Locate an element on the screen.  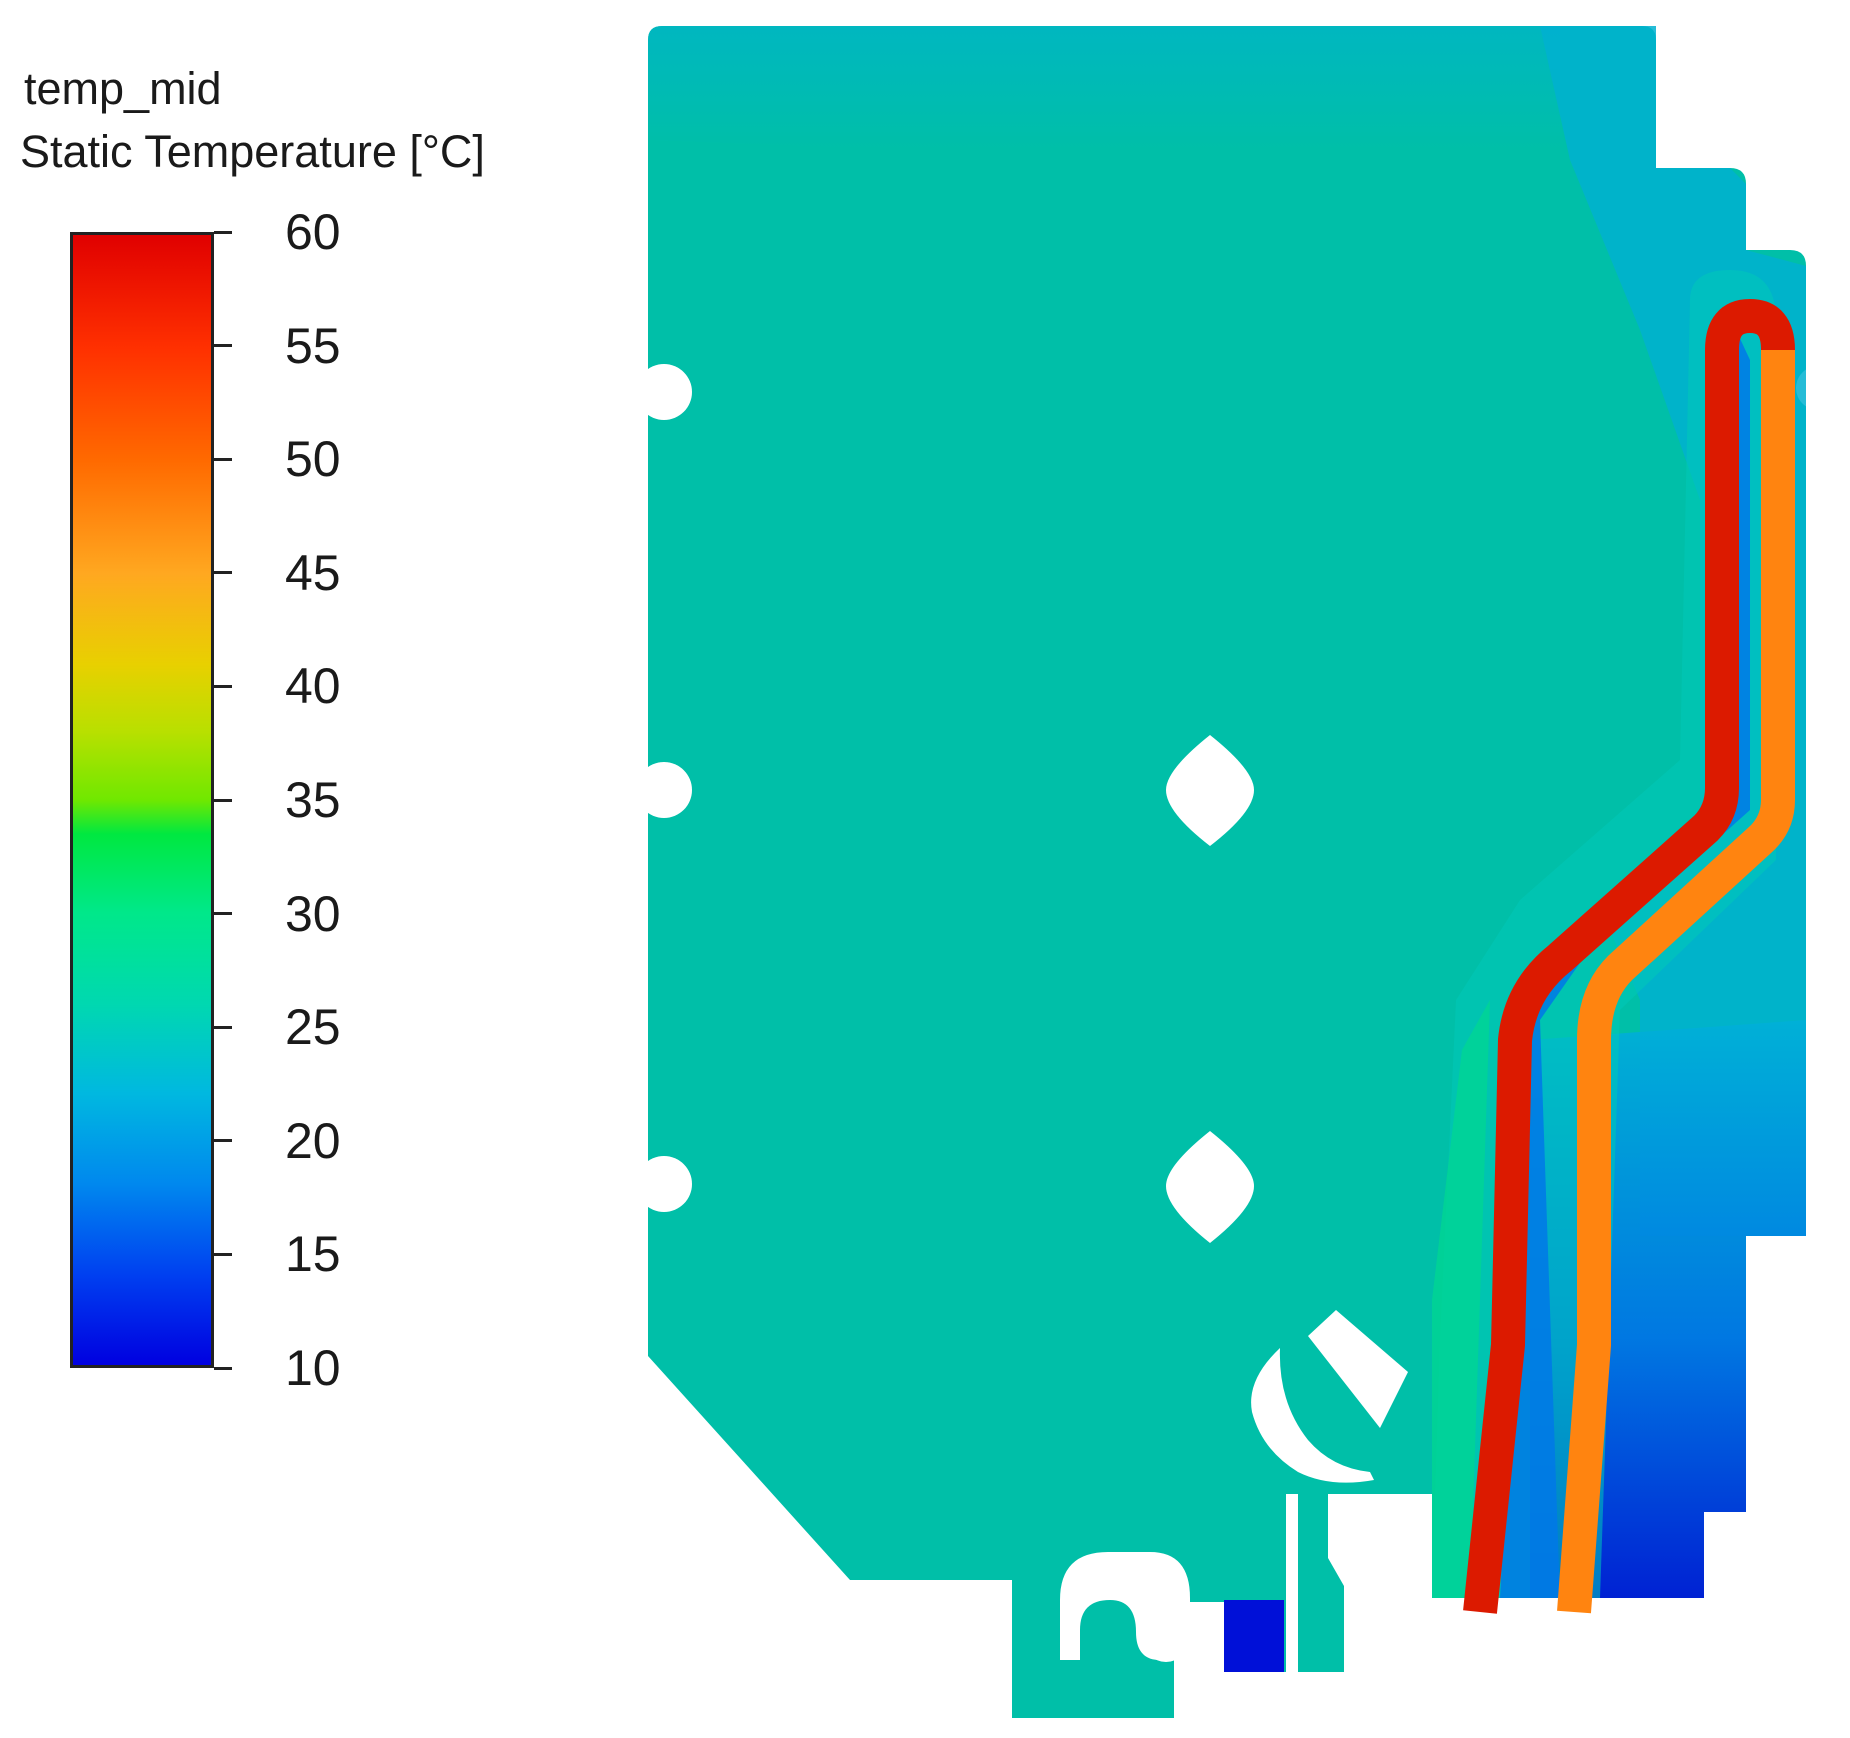
legend-subtitle: Static Temperature [°C] is located at coordinates (252, 151).